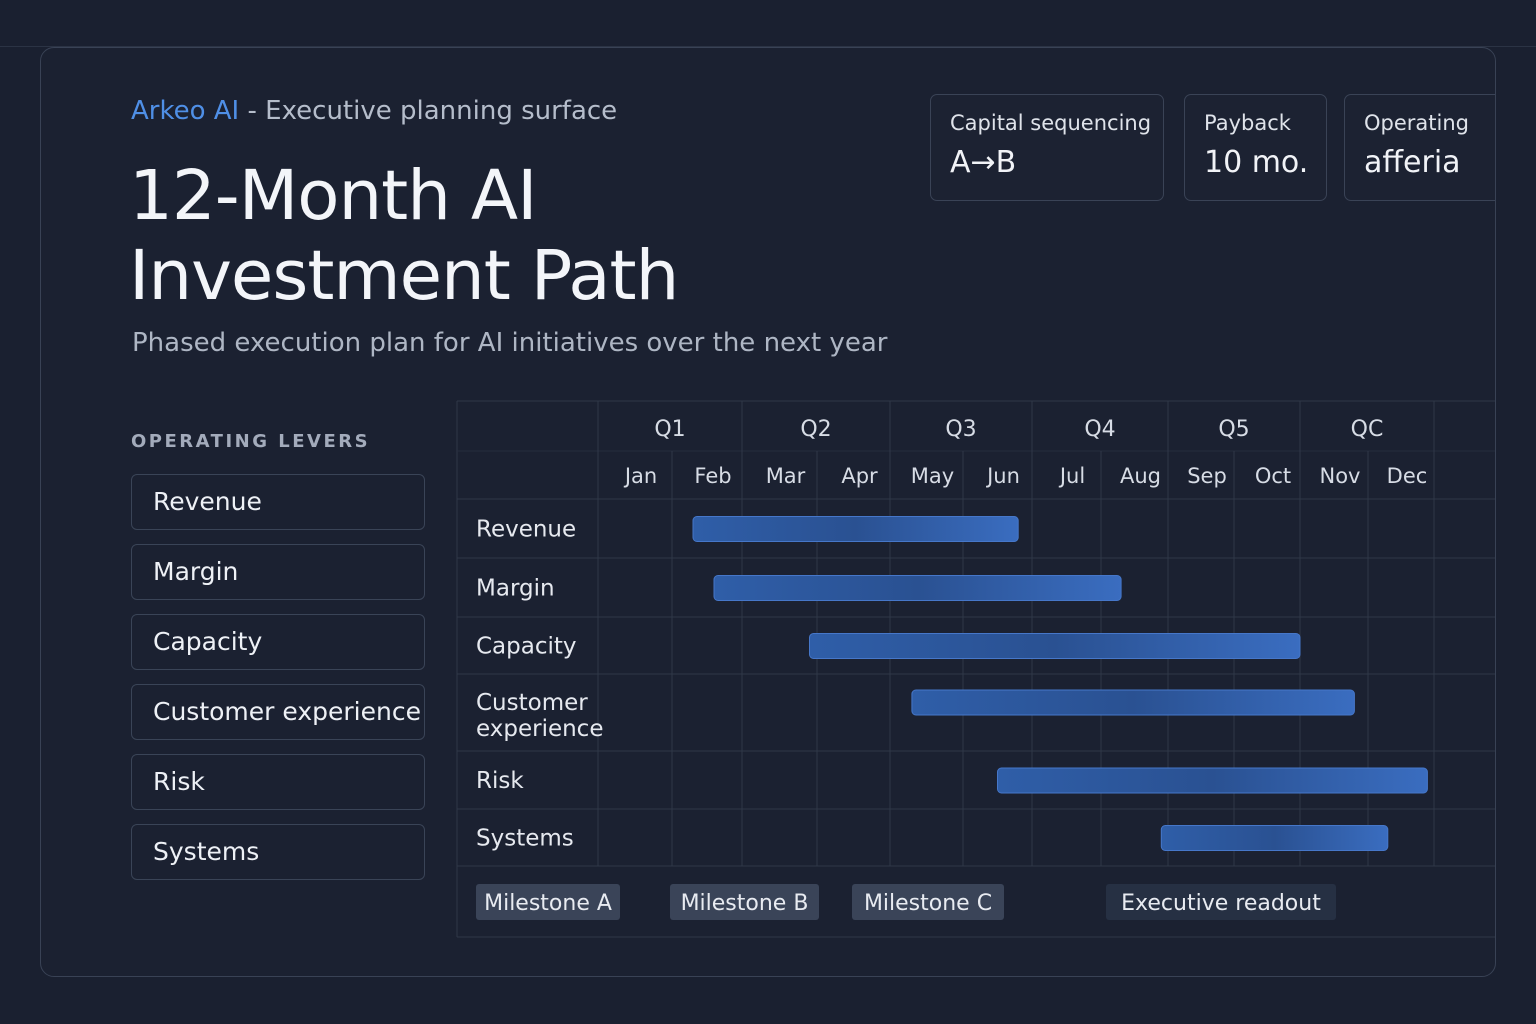 The height and width of the screenshot is (1024, 1536). What do you see at coordinates (185, 111) in the screenshot?
I see `brand-name: Arkeo AI` at bounding box center [185, 111].